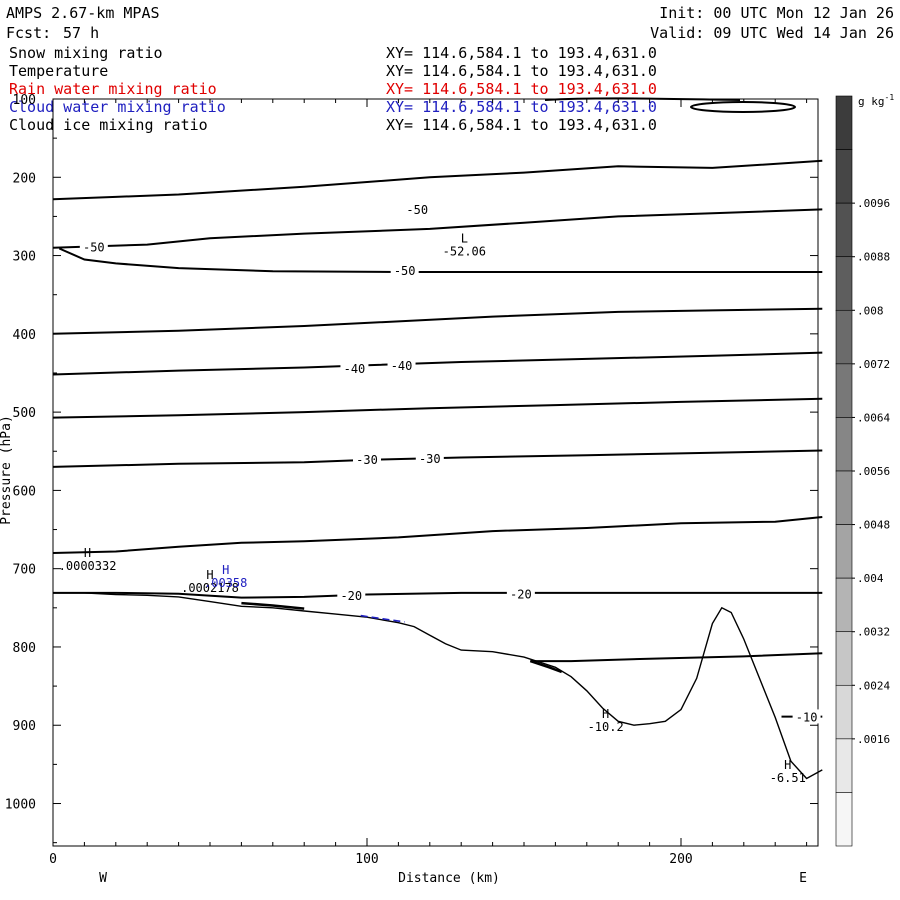 The width and height of the screenshot is (900, 900). What do you see at coordinates (88, 566) in the screenshot?
I see `extremum-value: .0000332` at bounding box center [88, 566].